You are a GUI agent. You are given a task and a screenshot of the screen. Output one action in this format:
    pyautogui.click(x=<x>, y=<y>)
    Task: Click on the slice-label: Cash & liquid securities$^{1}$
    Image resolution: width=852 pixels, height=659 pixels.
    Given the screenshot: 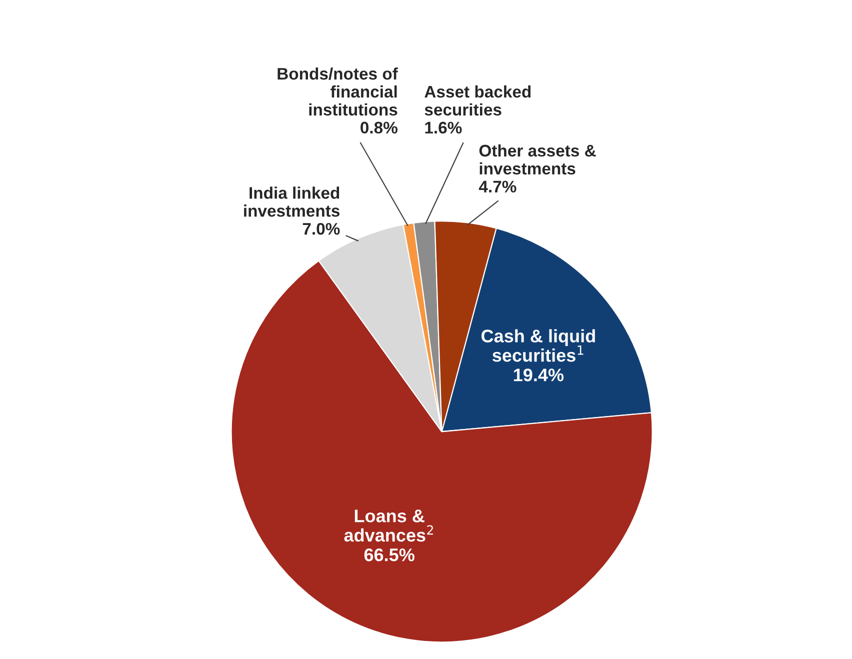 What is the action you would take?
    pyautogui.click(x=538, y=345)
    